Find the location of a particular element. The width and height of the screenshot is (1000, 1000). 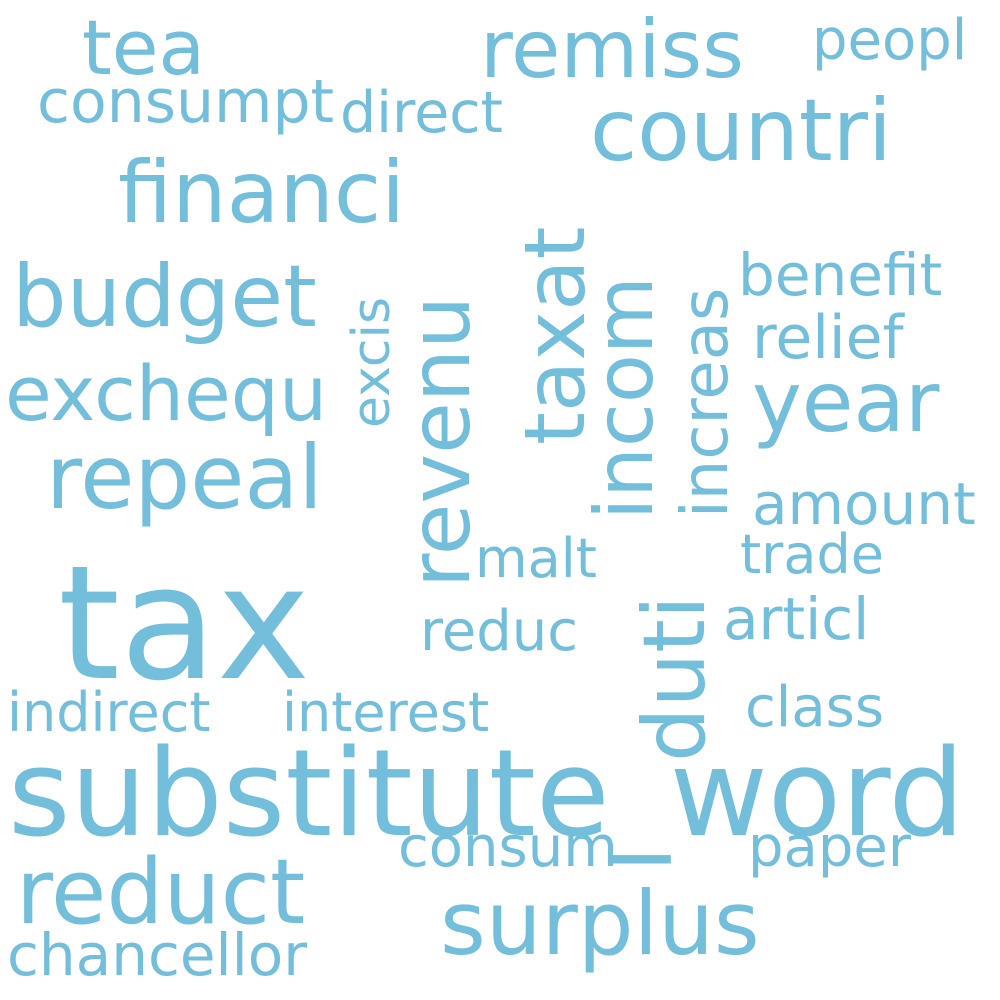

word-revenu: revenu is located at coordinates (440, 441).